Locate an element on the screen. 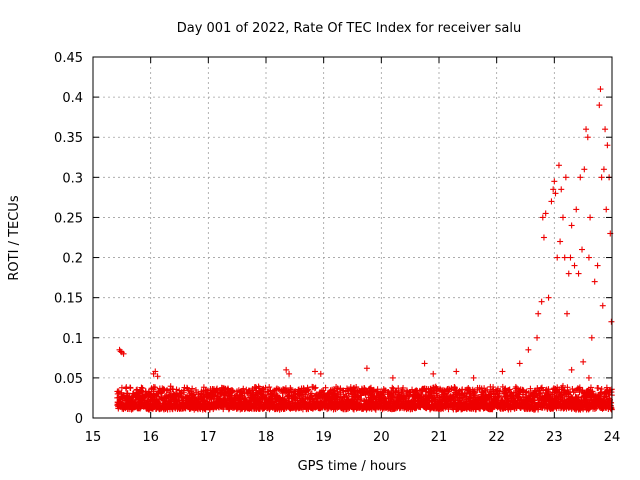 This screenshot has width=640, height=480. x-tick-label: 19 is located at coordinates (323, 437).